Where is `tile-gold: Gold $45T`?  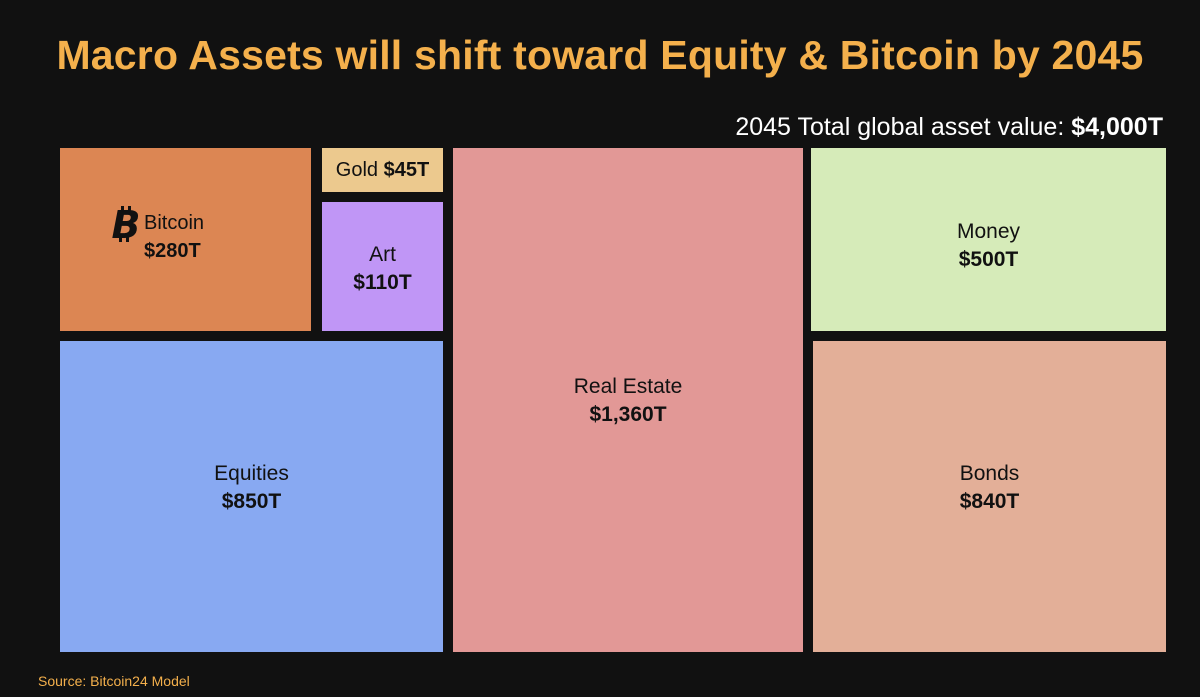
tile-gold: Gold $45T is located at coordinates (382, 170).